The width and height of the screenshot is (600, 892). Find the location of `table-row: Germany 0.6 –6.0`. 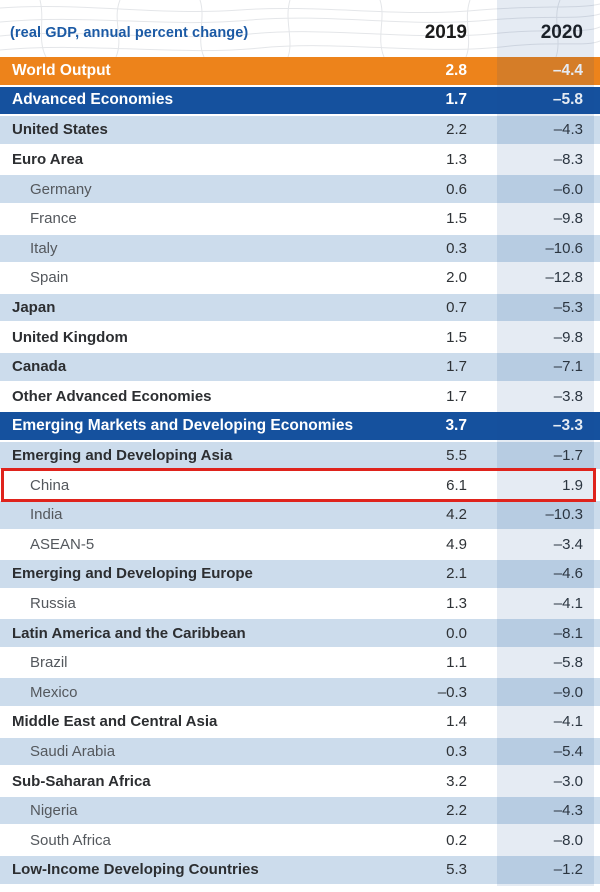

table-row: Germany 0.6 –6.0 is located at coordinates (300, 190).